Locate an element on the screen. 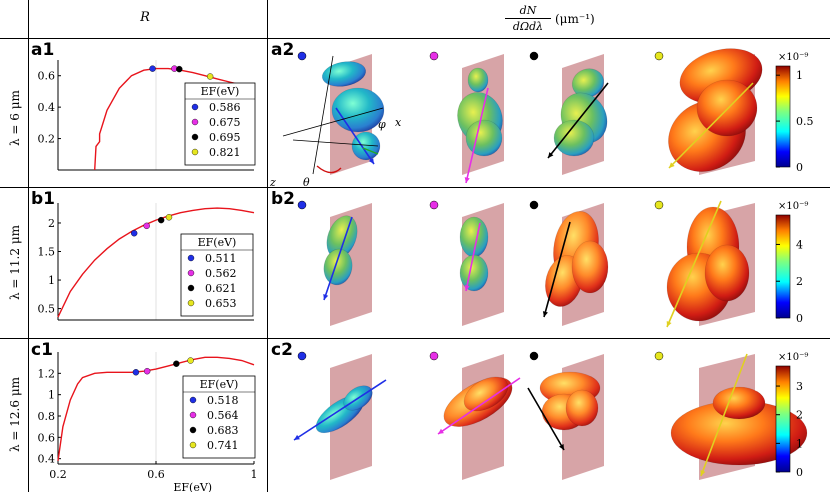  divider-column is located at coordinates (267, 246).